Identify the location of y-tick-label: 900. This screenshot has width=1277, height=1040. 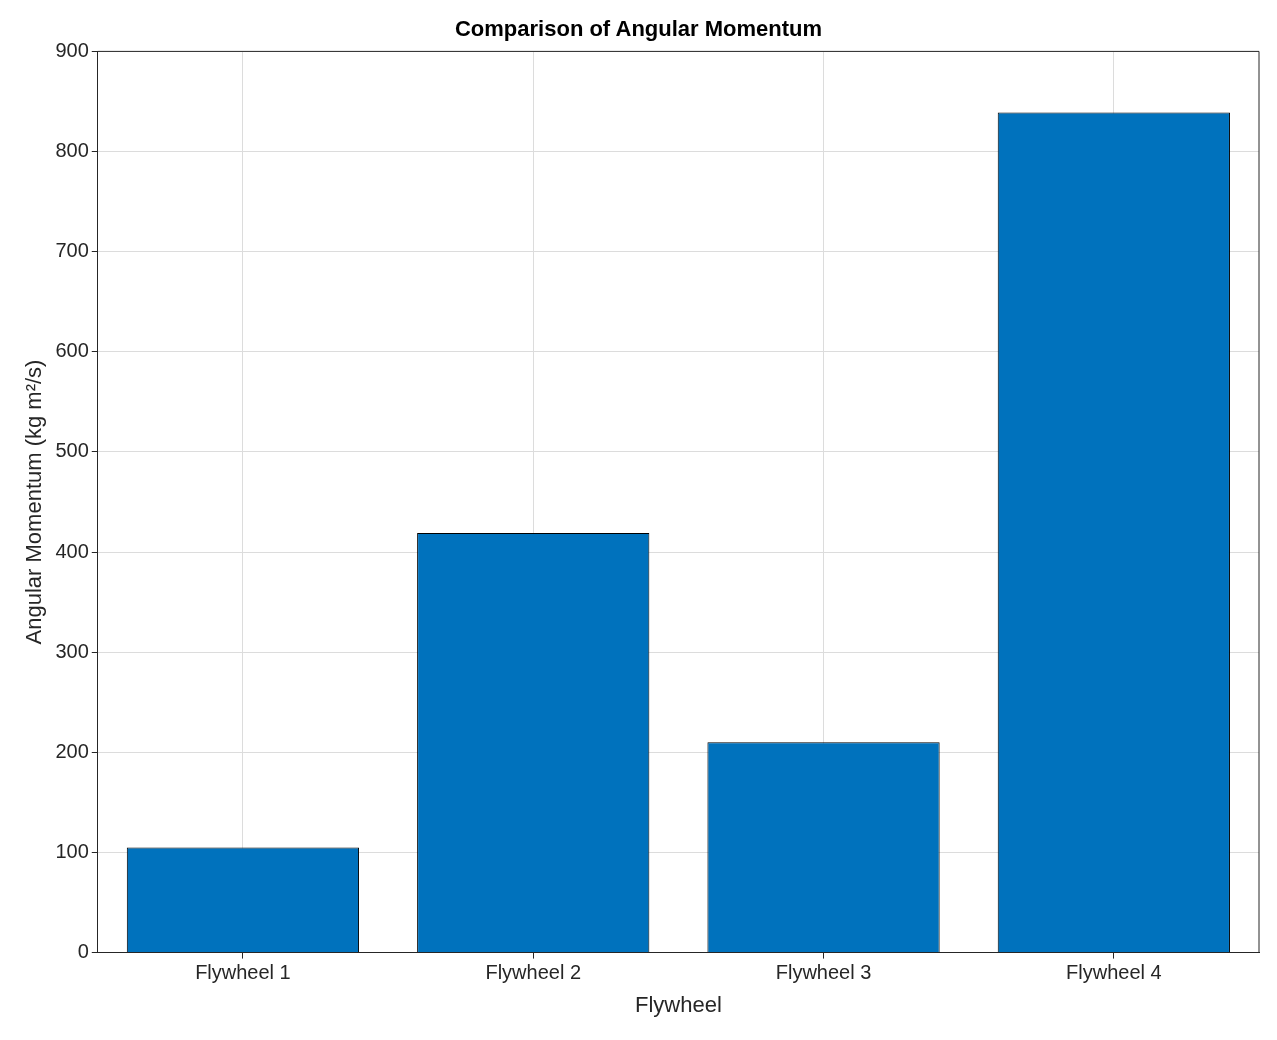
(72, 49).